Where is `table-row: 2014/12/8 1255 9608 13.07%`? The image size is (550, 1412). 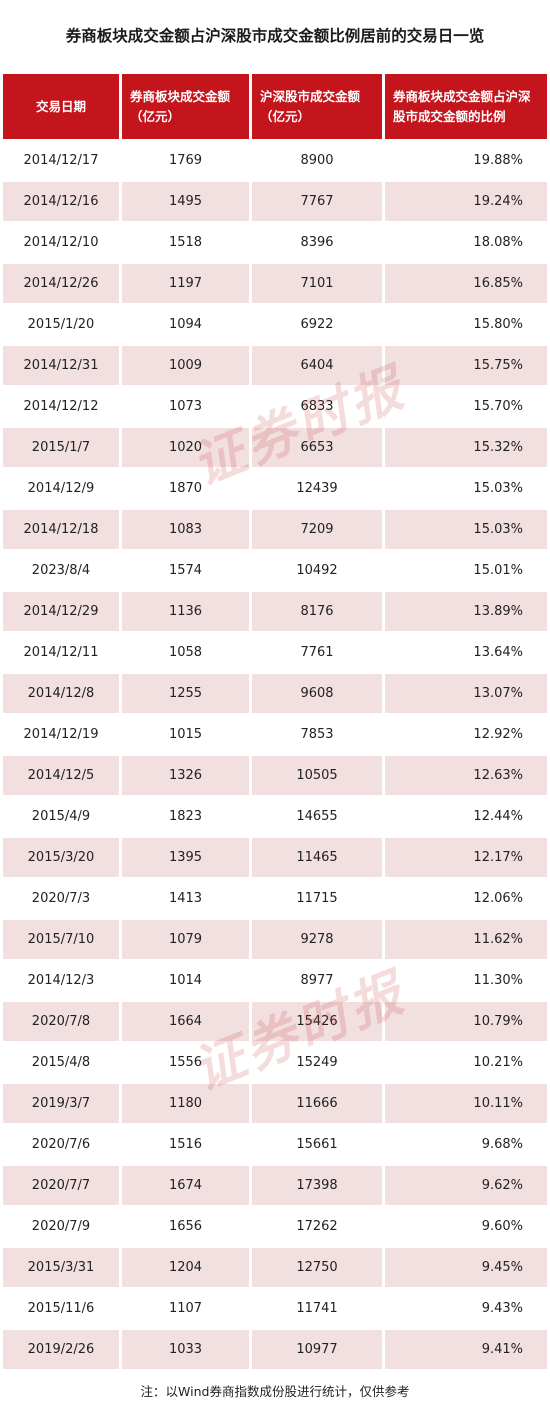
table-row: 2014/12/8 1255 9608 13.07% is located at coordinates (275, 693).